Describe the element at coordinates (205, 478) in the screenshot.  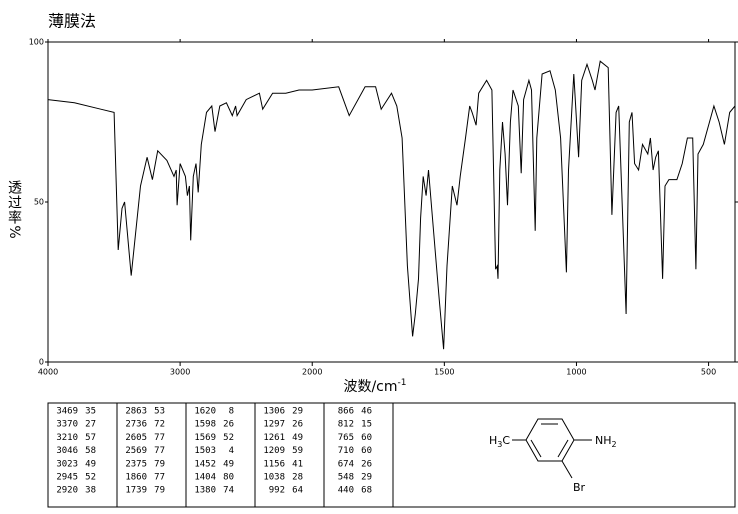
I see `wavenumber-cell: 1404` at that location.